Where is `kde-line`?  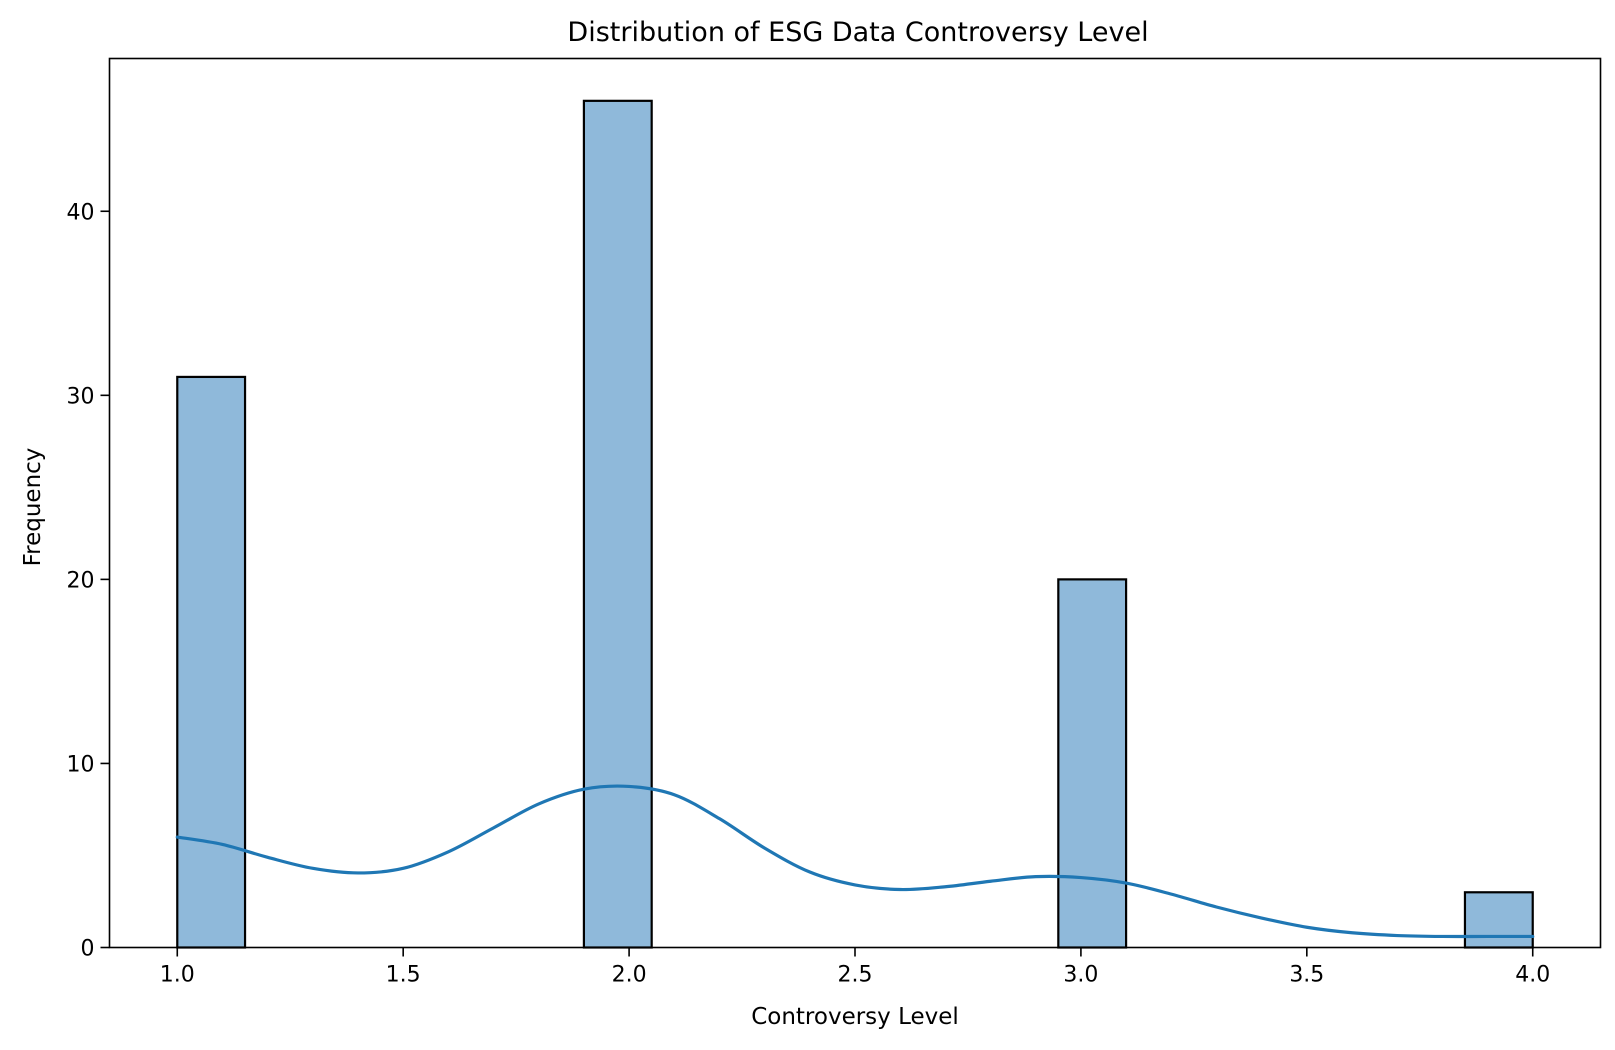 kde-line is located at coordinates (855, 861).